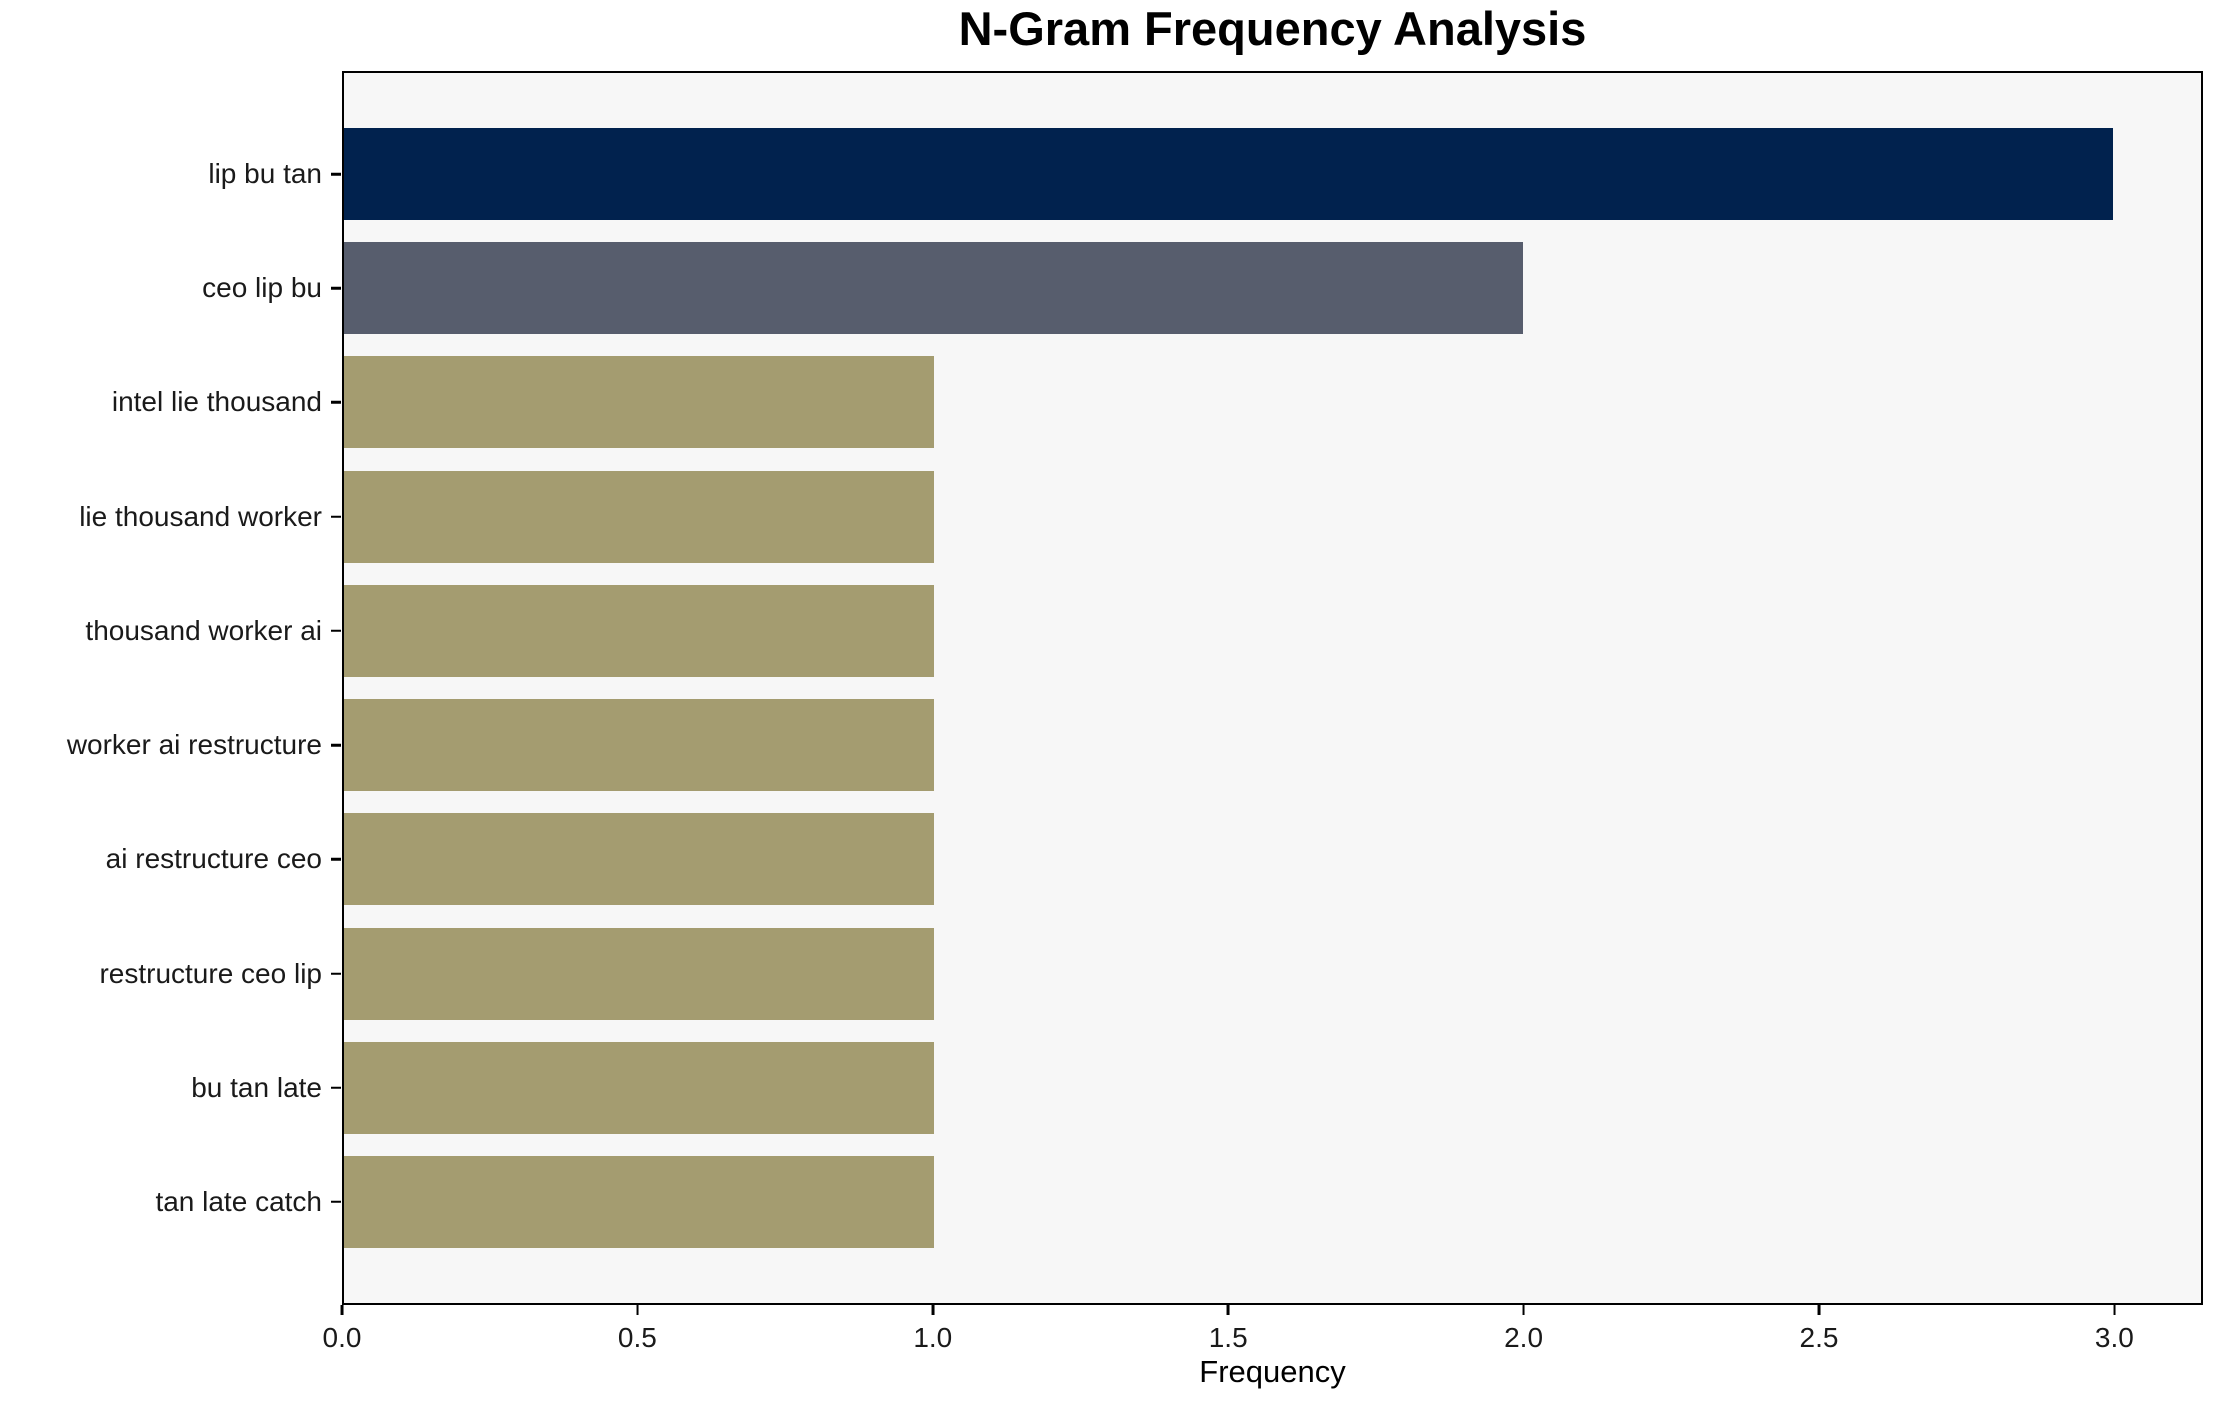  What do you see at coordinates (1819, 1337) in the screenshot?
I see `x-tick-label: 2.5` at bounding box center [1819, 1337].